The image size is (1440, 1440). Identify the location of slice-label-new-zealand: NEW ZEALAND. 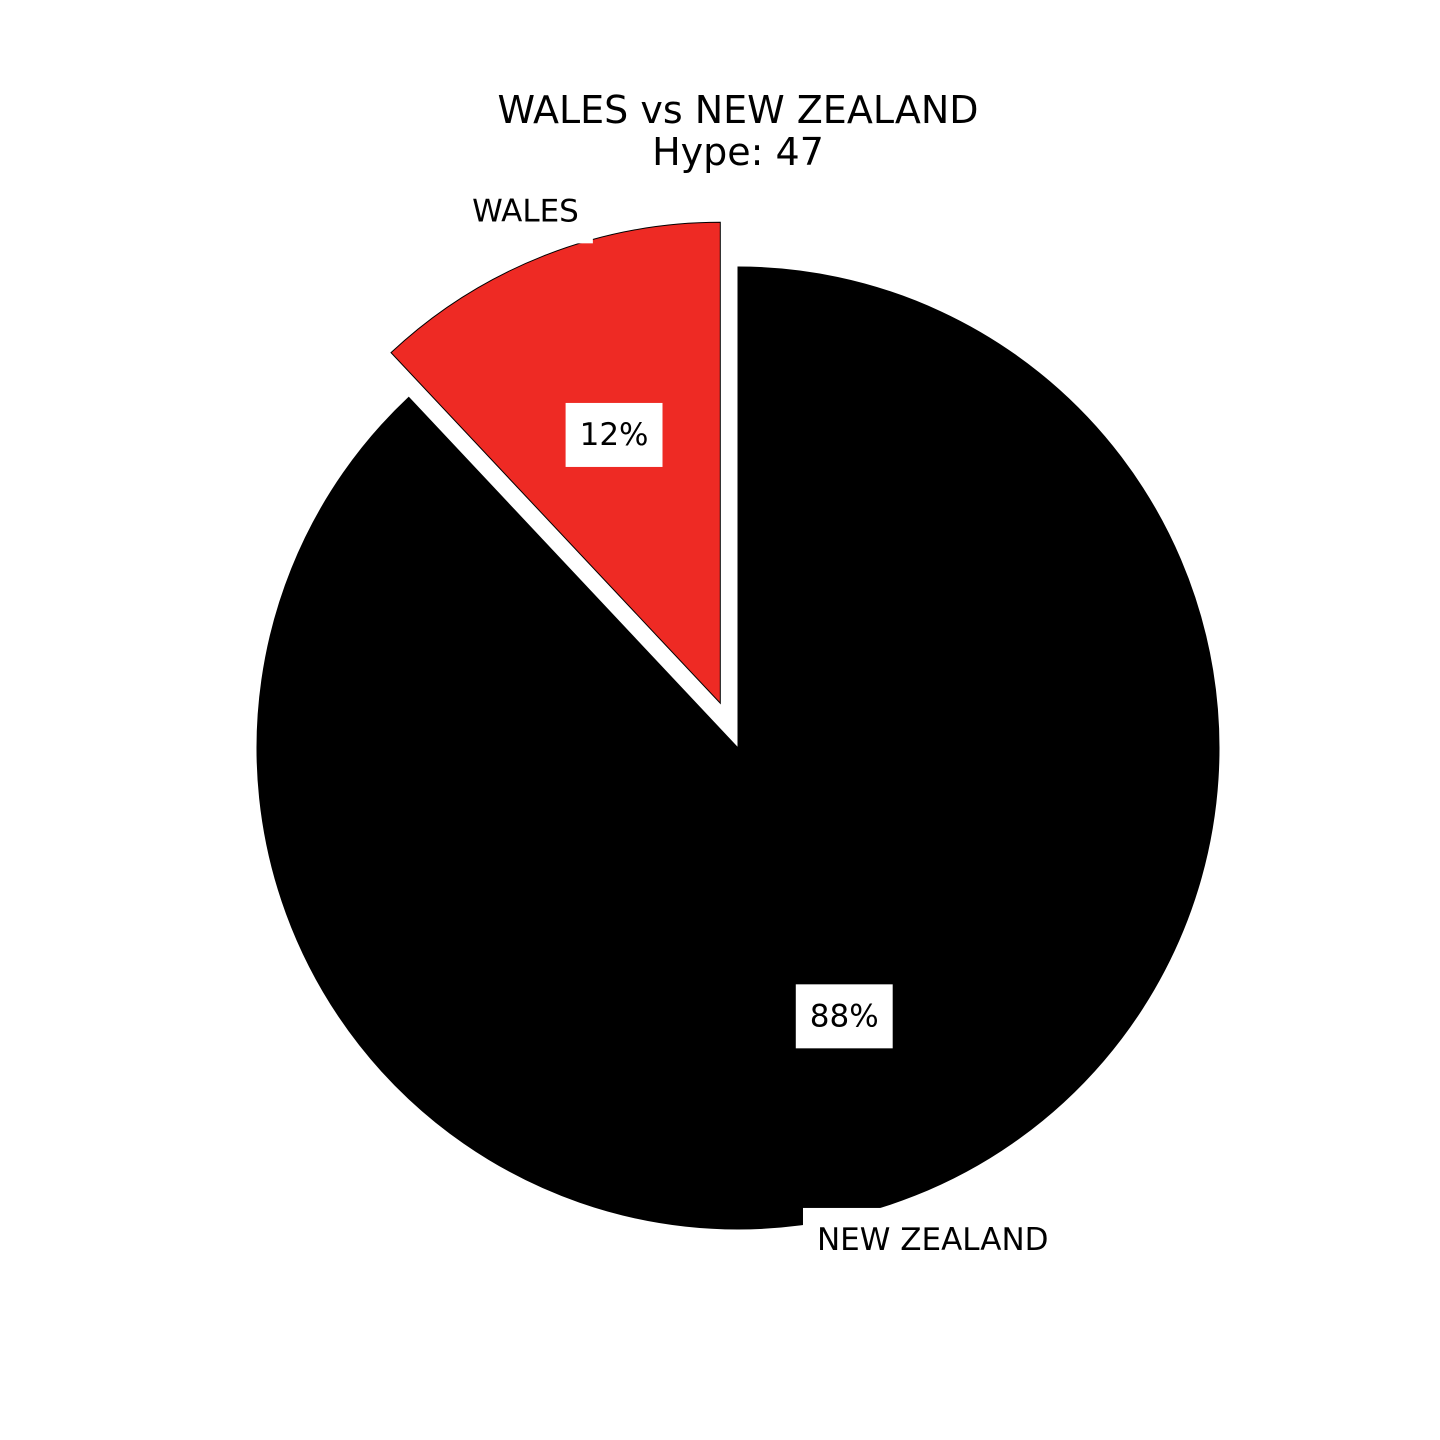
(933, 1240).